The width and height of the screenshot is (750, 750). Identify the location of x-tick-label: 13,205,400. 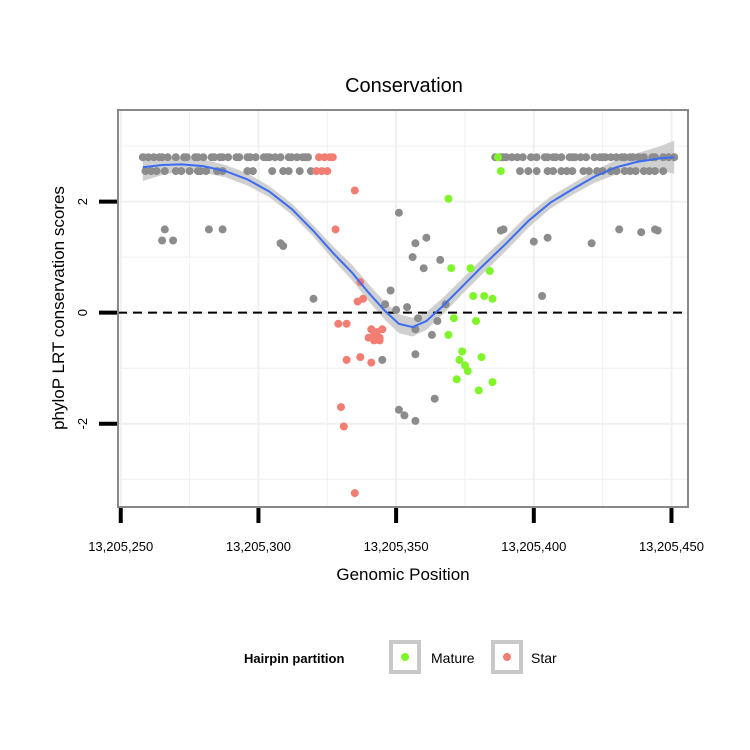
(533, 546).